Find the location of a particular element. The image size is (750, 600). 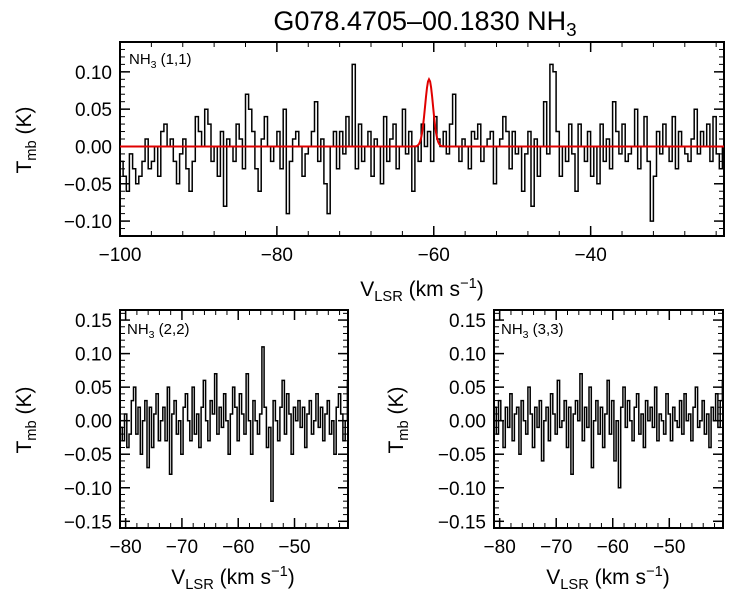

panel-label-transition: (1,1) is located at coordinates (174, 59).